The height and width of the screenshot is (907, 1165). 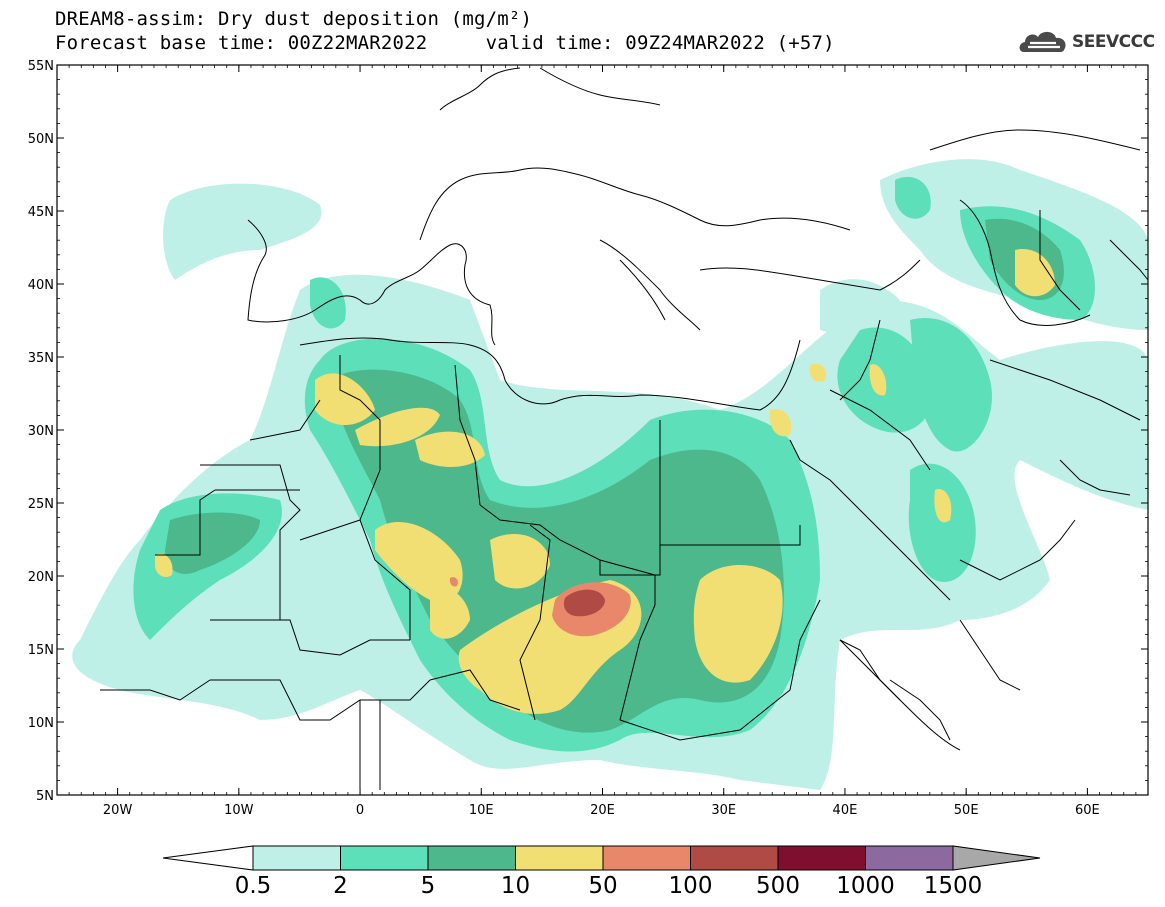 I want to click on logo-text: SEEVCCC, so click(x=1113, y=42).